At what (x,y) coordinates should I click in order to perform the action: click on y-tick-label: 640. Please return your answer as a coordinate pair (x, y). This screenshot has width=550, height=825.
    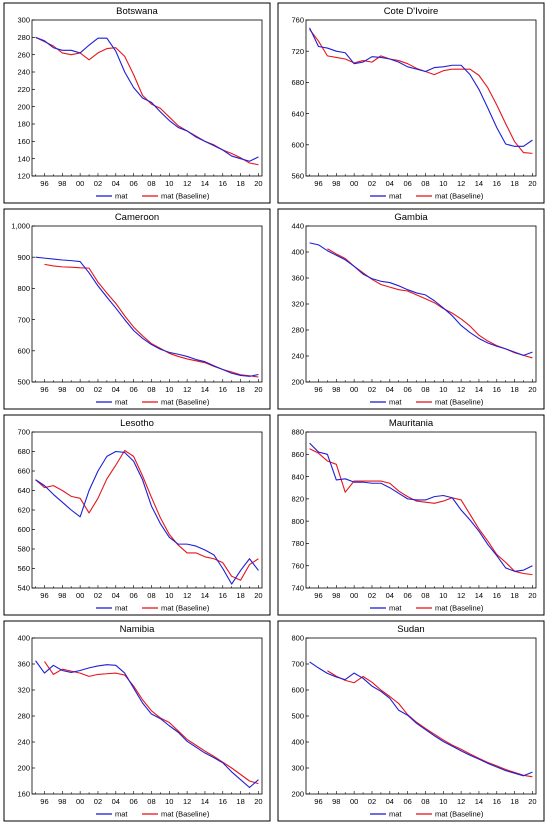
    Looking at the image, I should click on (23, 490).